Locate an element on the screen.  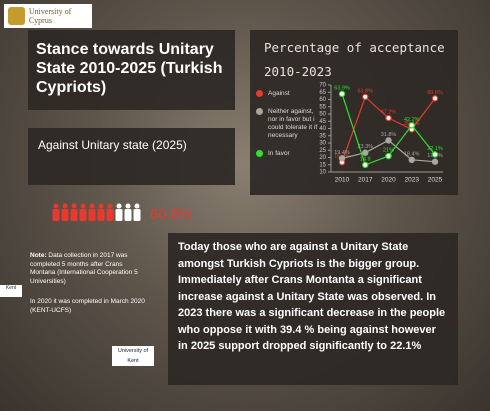
x-tick-label: 2023 is located at coordinates (412, 180).